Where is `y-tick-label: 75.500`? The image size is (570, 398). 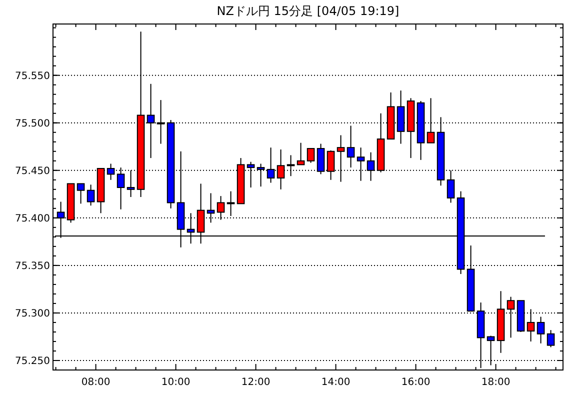
y-tick-label: 75.500 is located at coordinates (32, 124).